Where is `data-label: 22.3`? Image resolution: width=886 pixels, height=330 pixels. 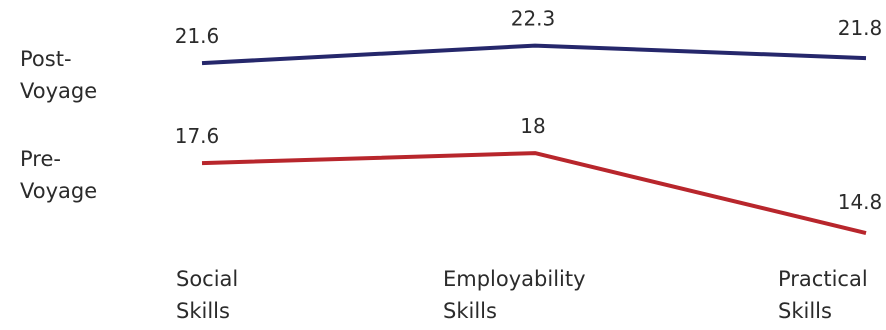
data-label: 22.3 is located at coordinates (533, 19).